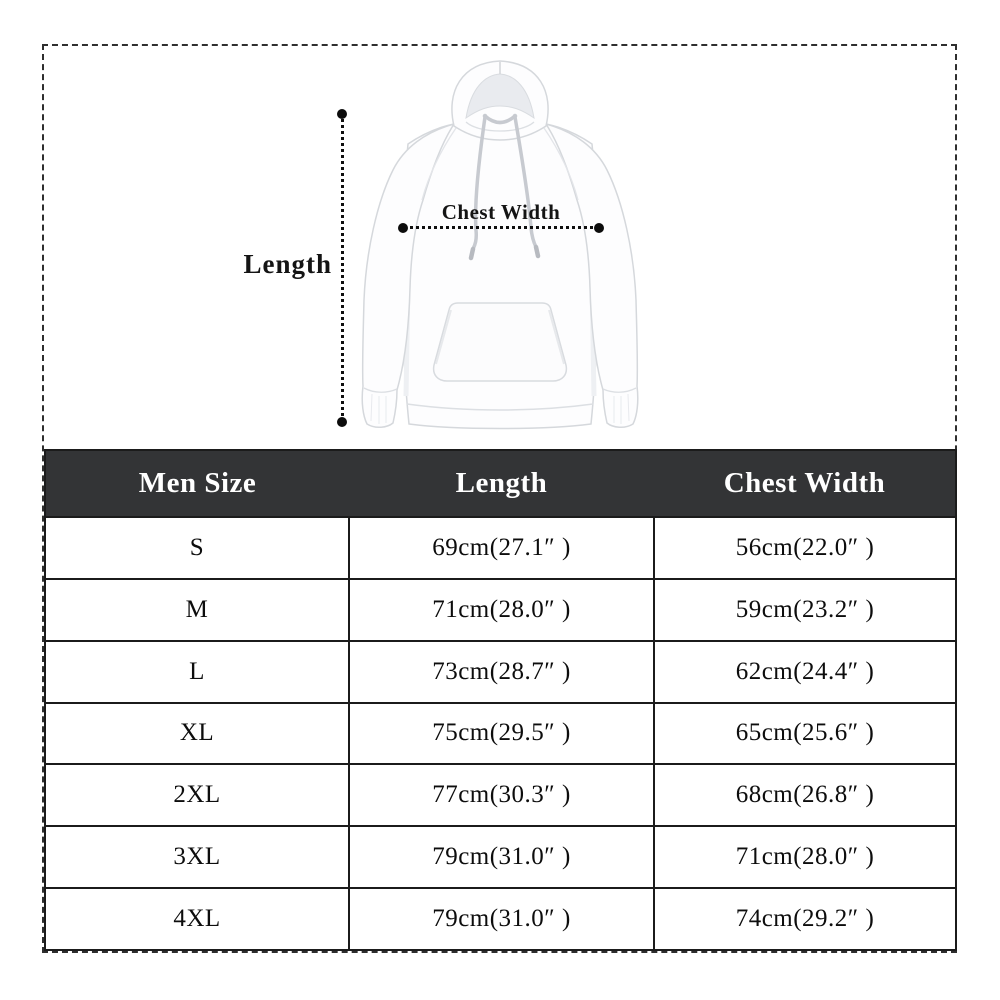  What do you see at coordinates (805, 548) in the screenshot?
I see `chest-width-cell: 56cm(22.0″ )` at bounding box center [805, 548].